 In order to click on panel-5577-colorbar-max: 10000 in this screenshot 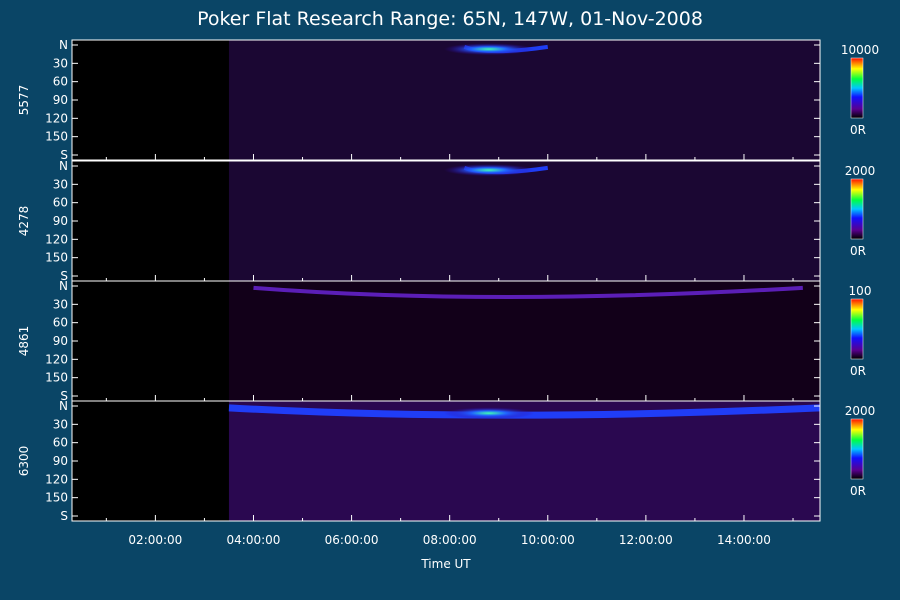, I will do `click(860, 50)`.